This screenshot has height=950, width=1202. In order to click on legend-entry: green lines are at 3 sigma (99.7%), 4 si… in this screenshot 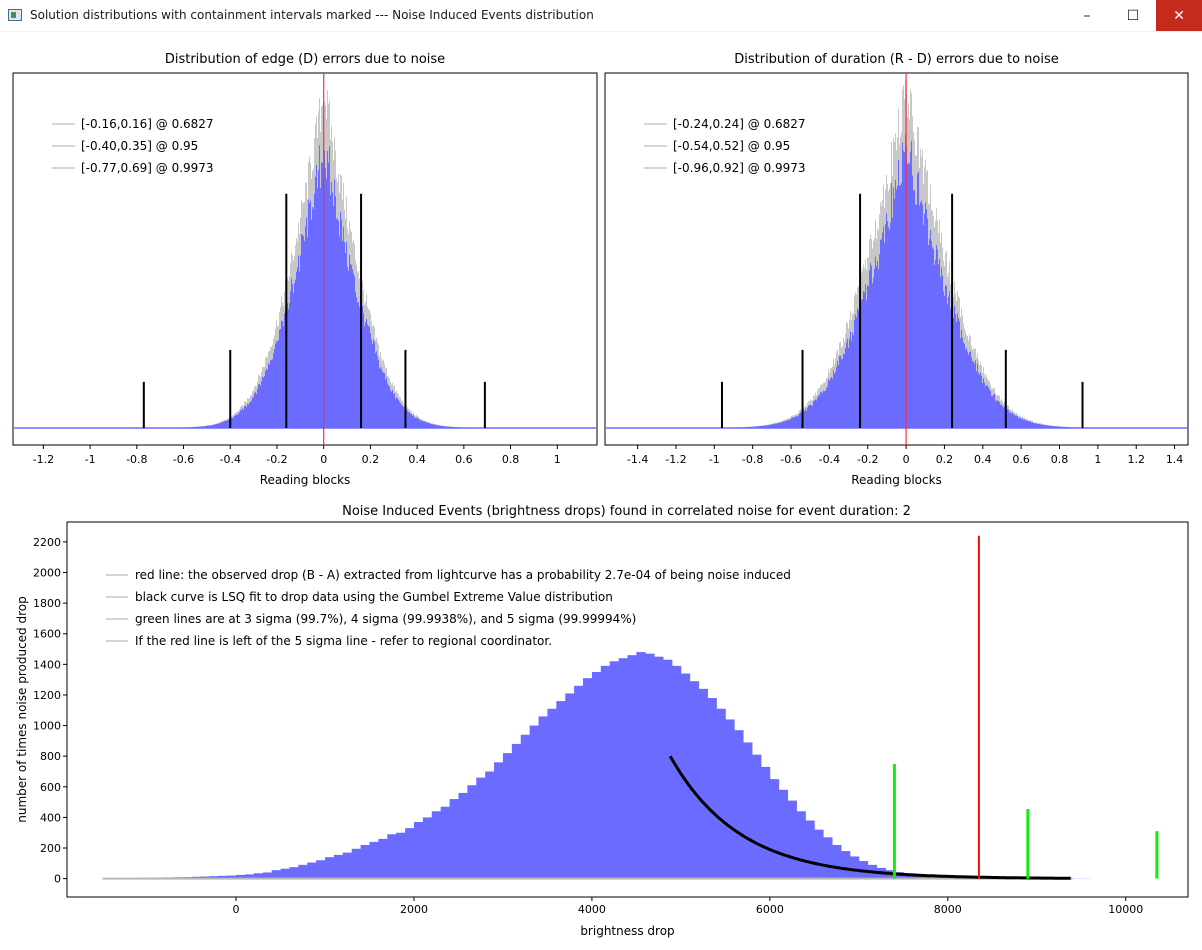, I will do `click(385, 619)`.